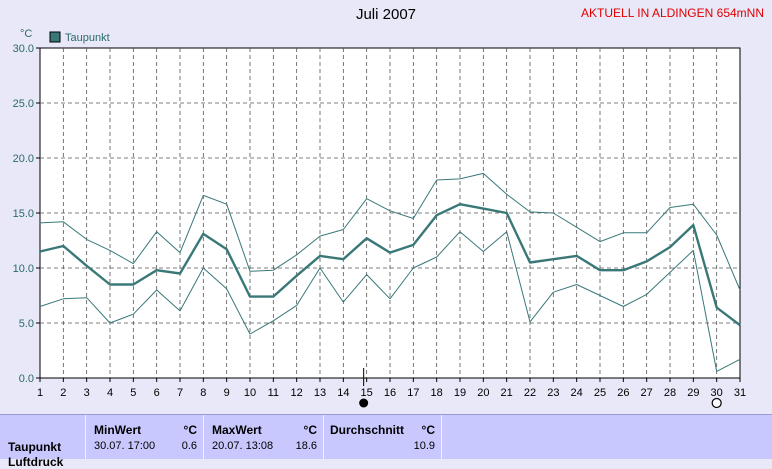 The image size is (772, 469). I want to click on y-tick-label: 15.0, so click(23, 214).